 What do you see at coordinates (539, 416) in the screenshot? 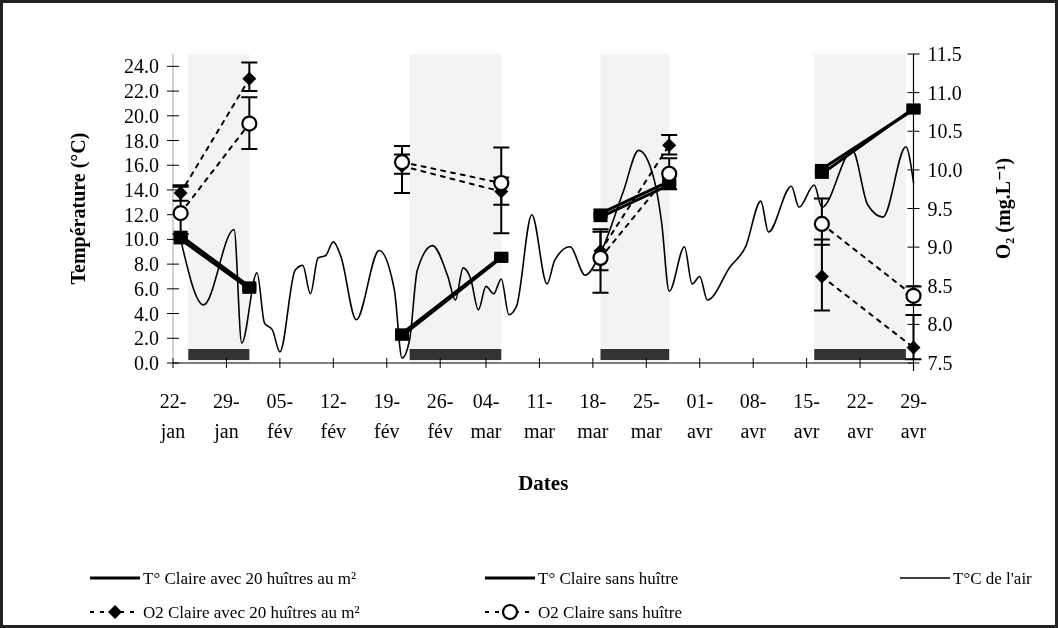
I see `x-tick-label: 11- mar` at bounding box center [539, 416].